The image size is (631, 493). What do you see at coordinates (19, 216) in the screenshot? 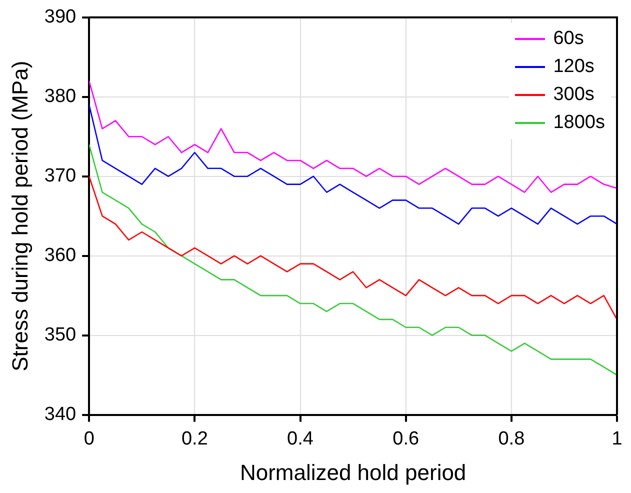
I see `y-axis-title: Stress during hold period (MPa)` at bounding box center [19, 216].